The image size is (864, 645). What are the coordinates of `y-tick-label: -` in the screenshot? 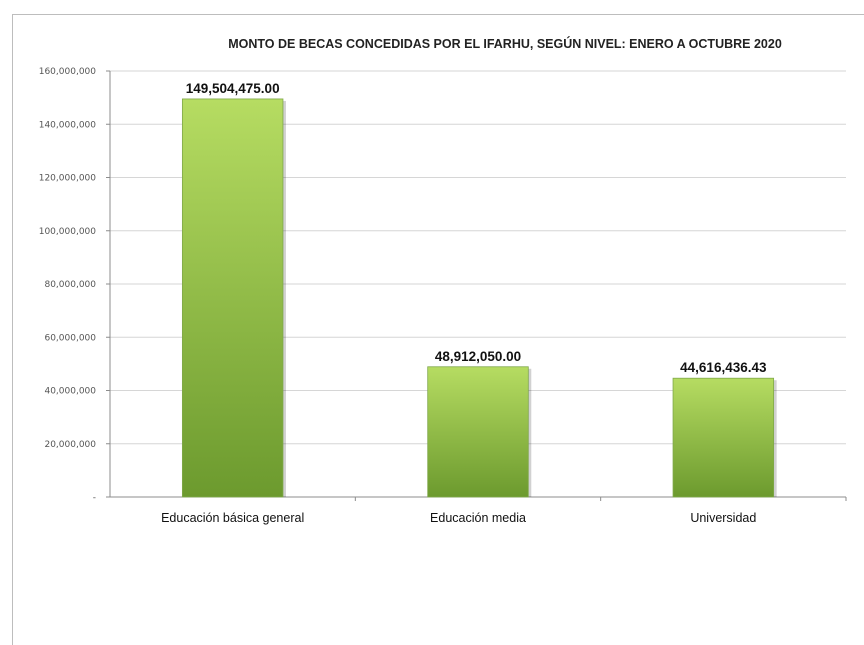 It's located at (94, 498).